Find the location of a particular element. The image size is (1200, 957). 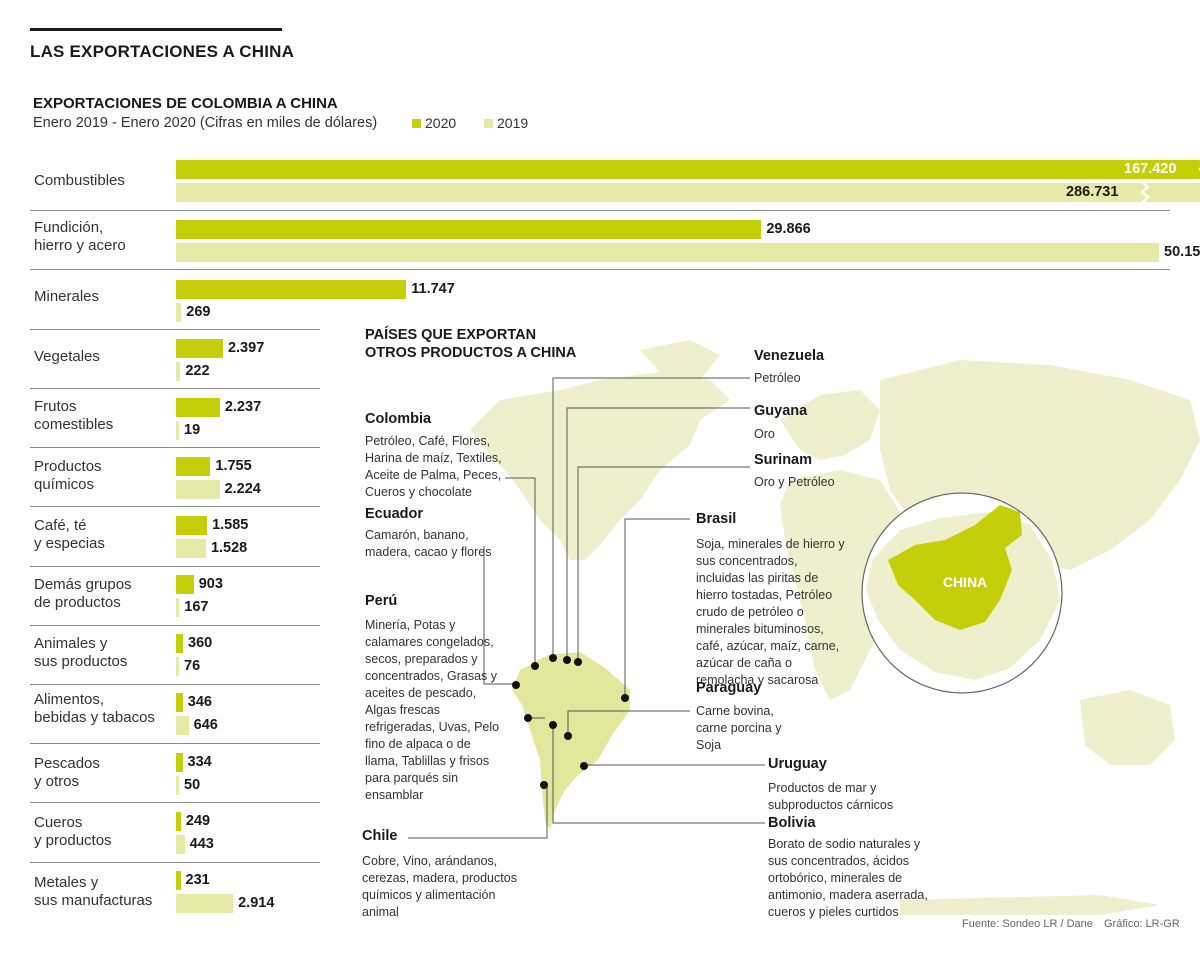

value-label: 167 is located at coordinates (196, 607).